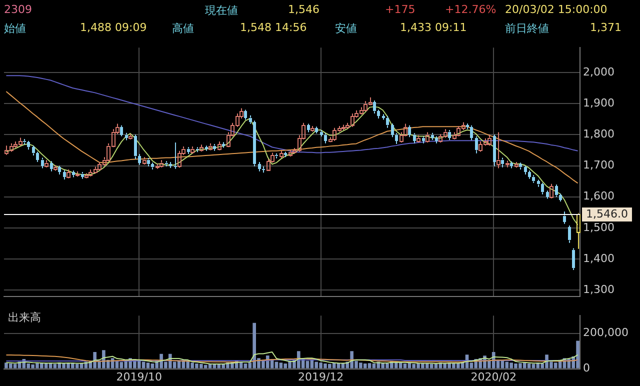  What do you see at coordinates (470, 9) in the screenshot?
I see `text: +12.76%` at bounding box center [470, 9].